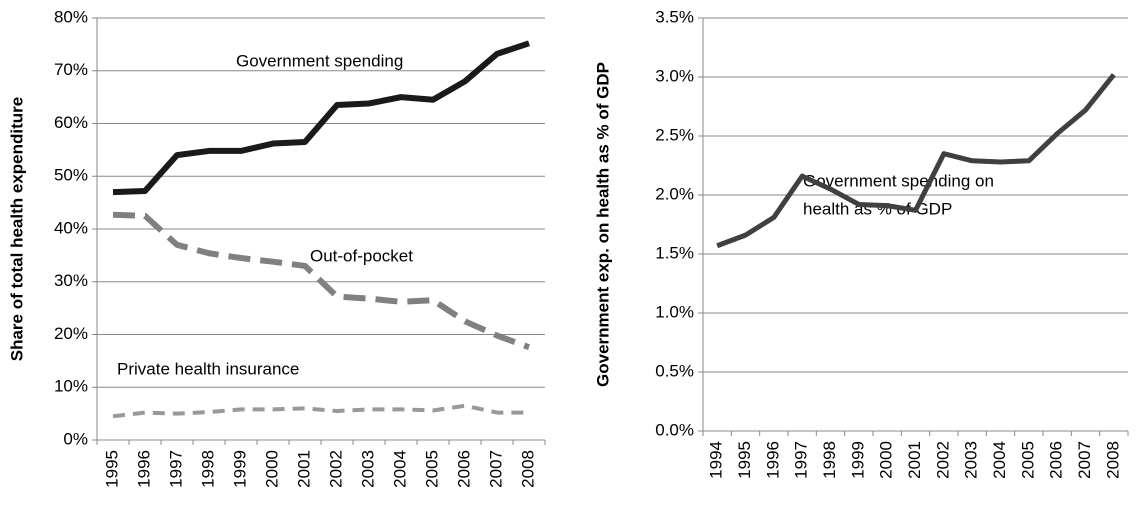  I want to click on series-label: Out-of-pocket, so click(361, 255).